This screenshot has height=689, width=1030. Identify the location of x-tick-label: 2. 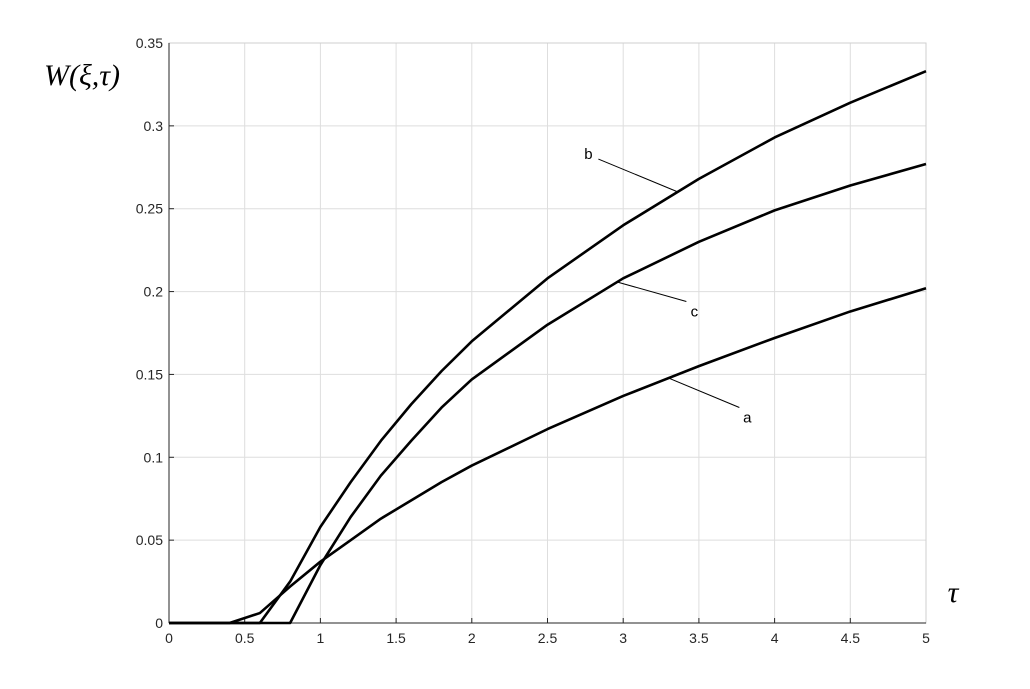
(472, 638).